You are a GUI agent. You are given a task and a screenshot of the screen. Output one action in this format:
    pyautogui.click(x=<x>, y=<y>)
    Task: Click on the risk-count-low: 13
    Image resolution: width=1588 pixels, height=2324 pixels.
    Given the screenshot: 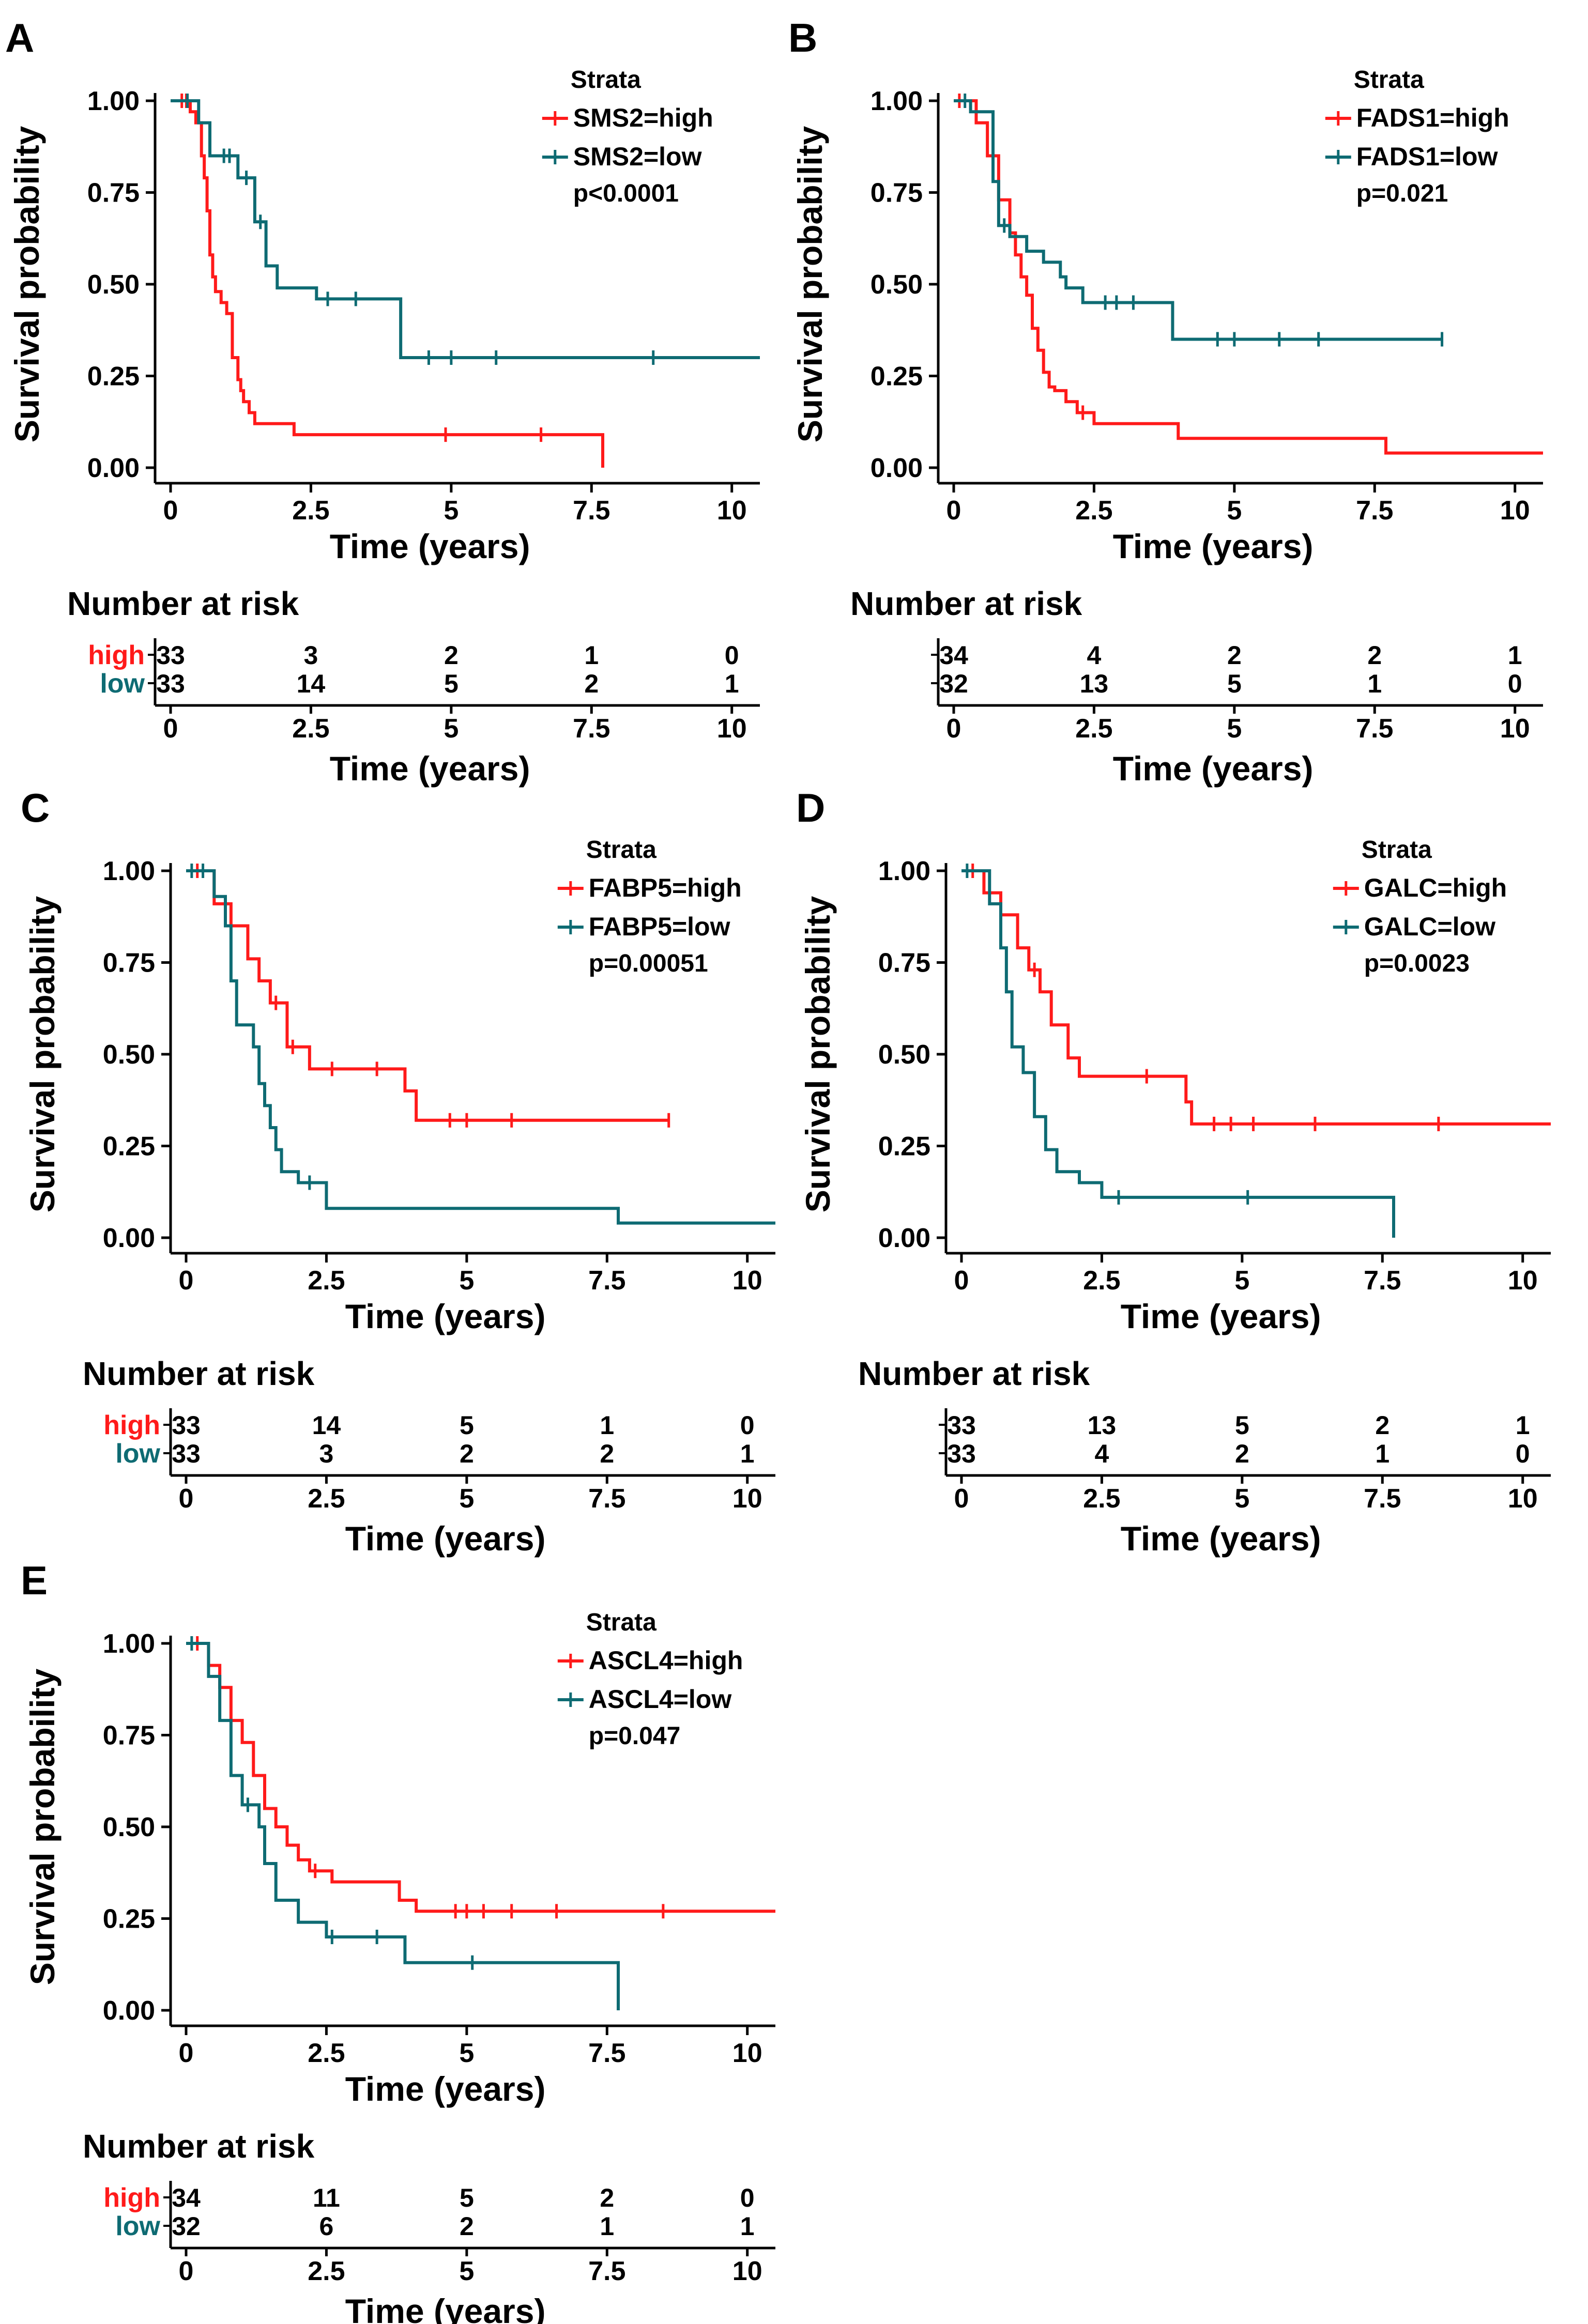 What is the action you would take?
    pyautogui.click(x=1095, y=683)
    